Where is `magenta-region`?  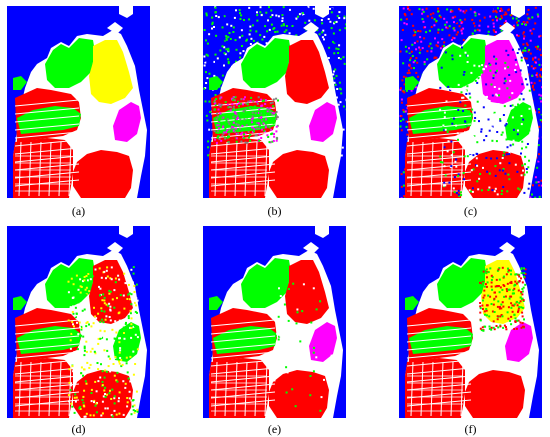 magenta-region is located at coordinates (323, 122).